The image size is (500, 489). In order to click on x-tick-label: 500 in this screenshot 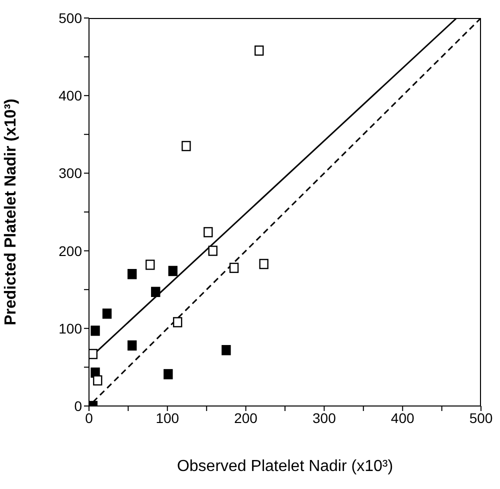, I will do `click(481, 418)`.